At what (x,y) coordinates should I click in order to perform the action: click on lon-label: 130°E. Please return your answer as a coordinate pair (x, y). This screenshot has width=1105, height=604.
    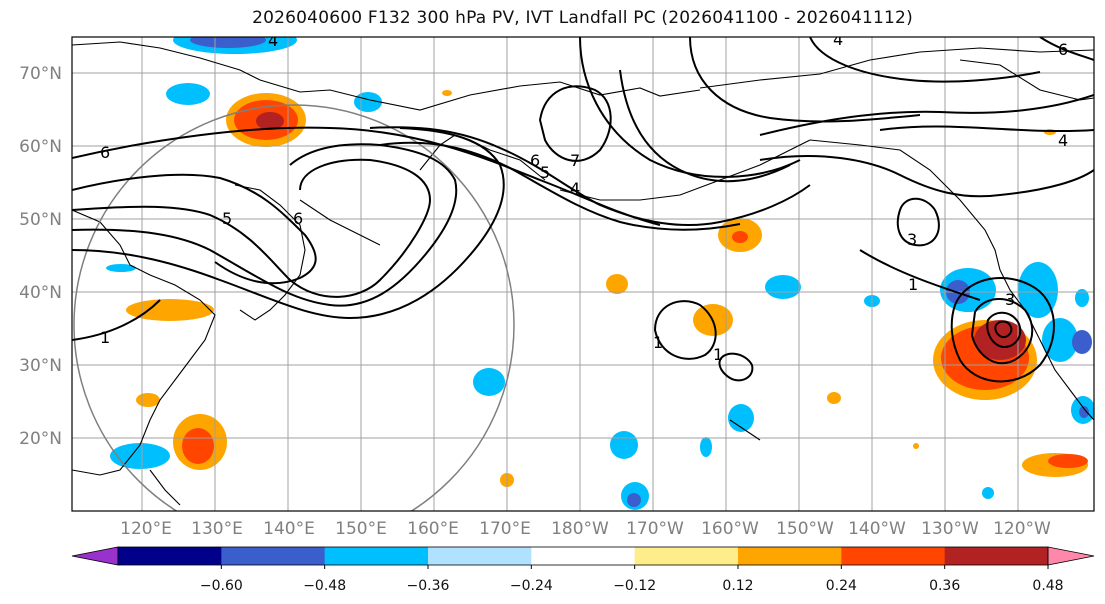
    Looking at the image, I should click on (217, 529).